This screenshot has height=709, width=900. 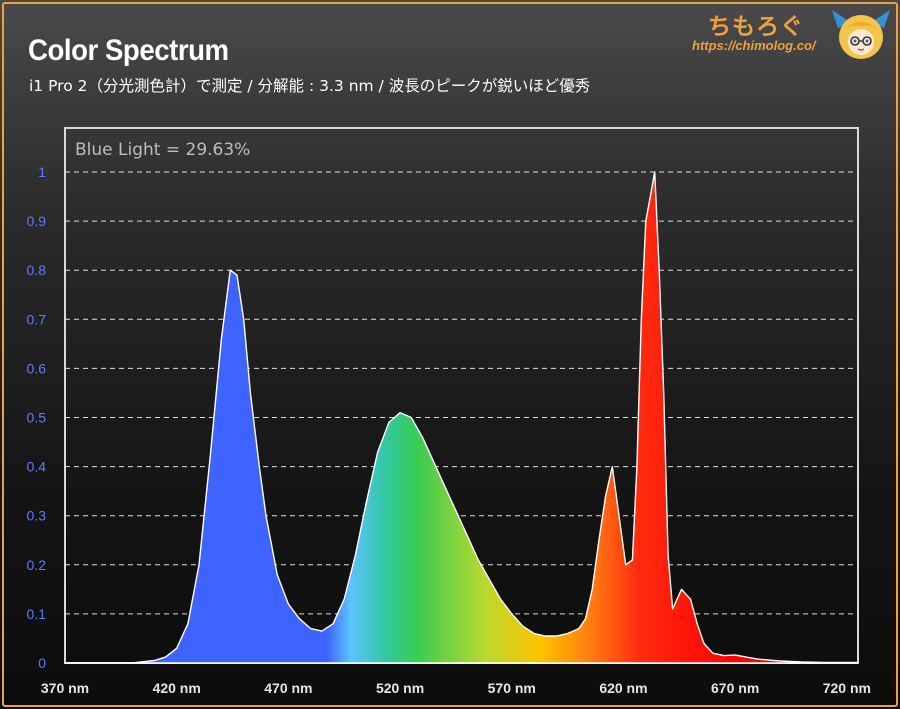 I want to click on x-tick-label: 520 nm, so click(x=400, y=688).